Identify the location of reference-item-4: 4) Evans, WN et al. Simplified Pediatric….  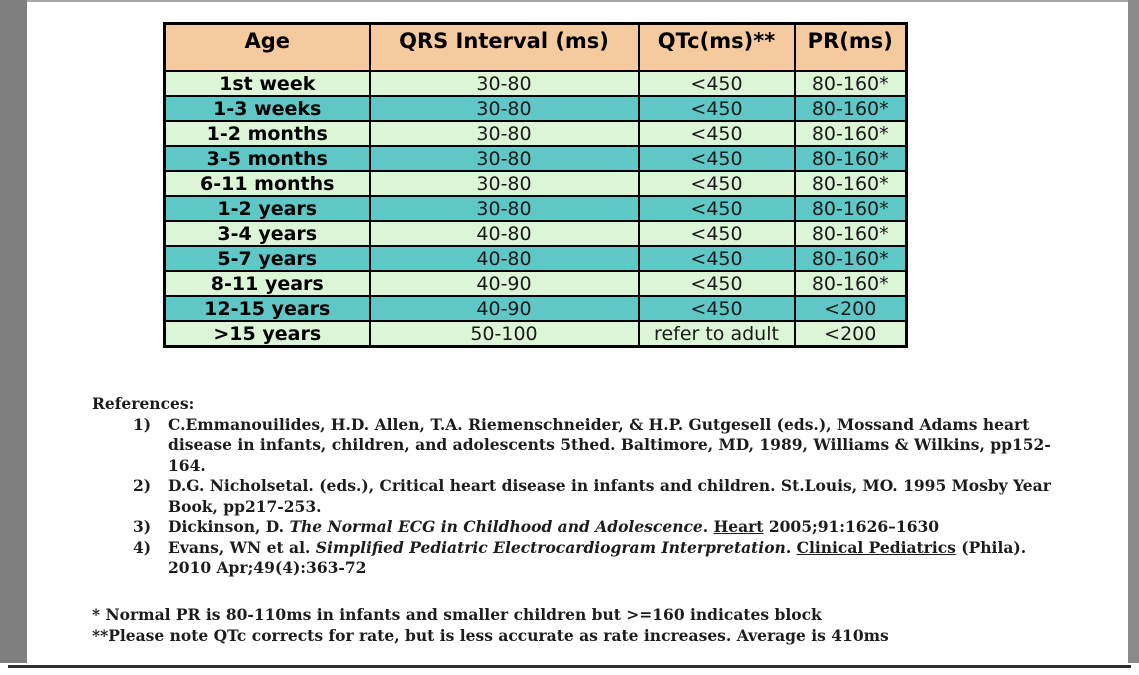
(589, 558).